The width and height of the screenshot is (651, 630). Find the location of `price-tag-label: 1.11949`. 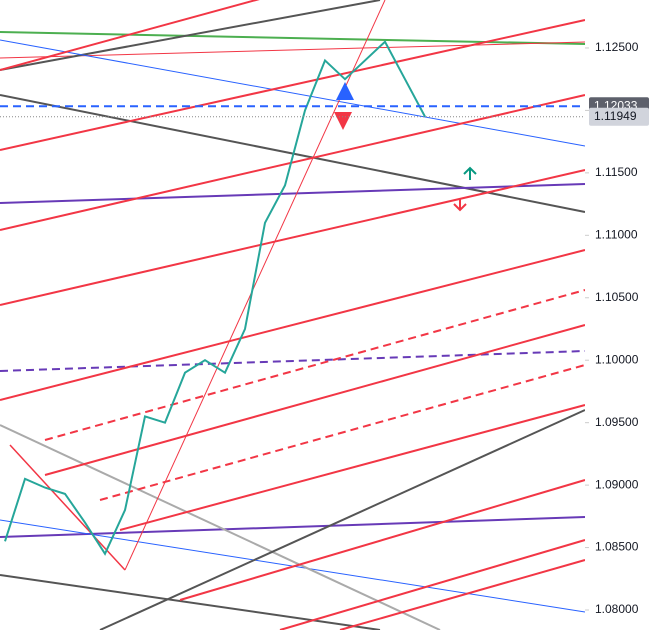

price-tag-label: 1.11949 is located at coordinates (615, 116).